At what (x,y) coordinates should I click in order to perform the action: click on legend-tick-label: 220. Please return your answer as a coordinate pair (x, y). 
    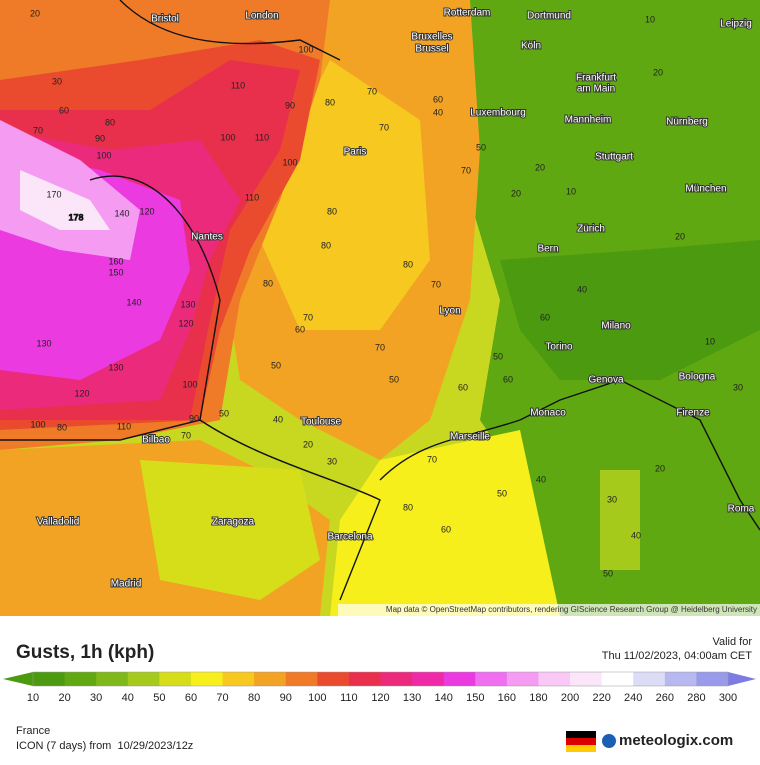
    Looking at the image, I should click on (601, 698).